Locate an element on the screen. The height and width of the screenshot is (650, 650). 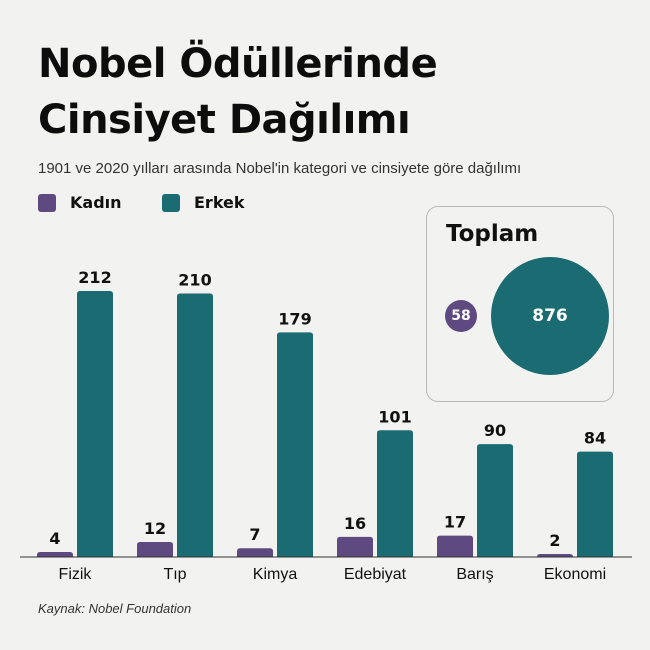
x-tick-label-2: Kimya is located at coordinates (275, 574).